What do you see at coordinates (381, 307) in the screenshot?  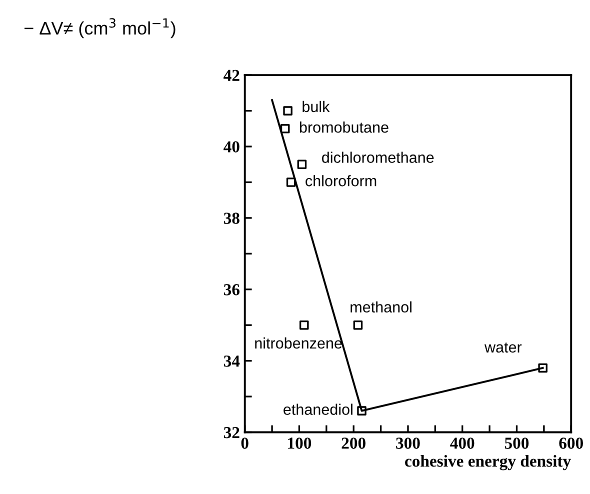 I see `annotation: methanol` at bounding box center [381, 307].